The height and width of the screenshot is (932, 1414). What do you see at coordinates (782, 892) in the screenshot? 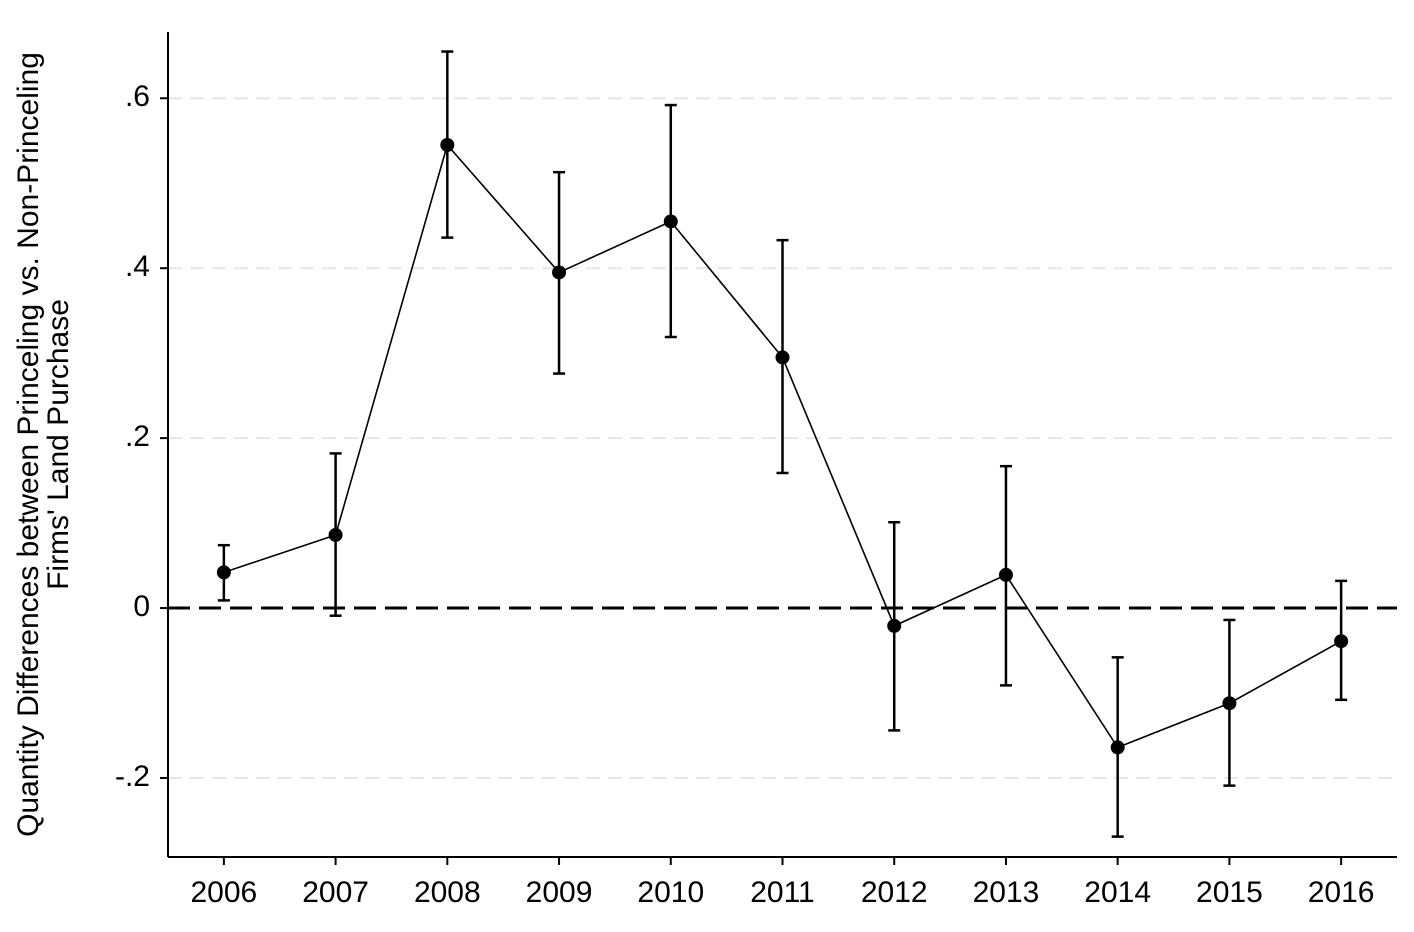
I see `x-tick-label: 2011` at bounding box center [782, 892].